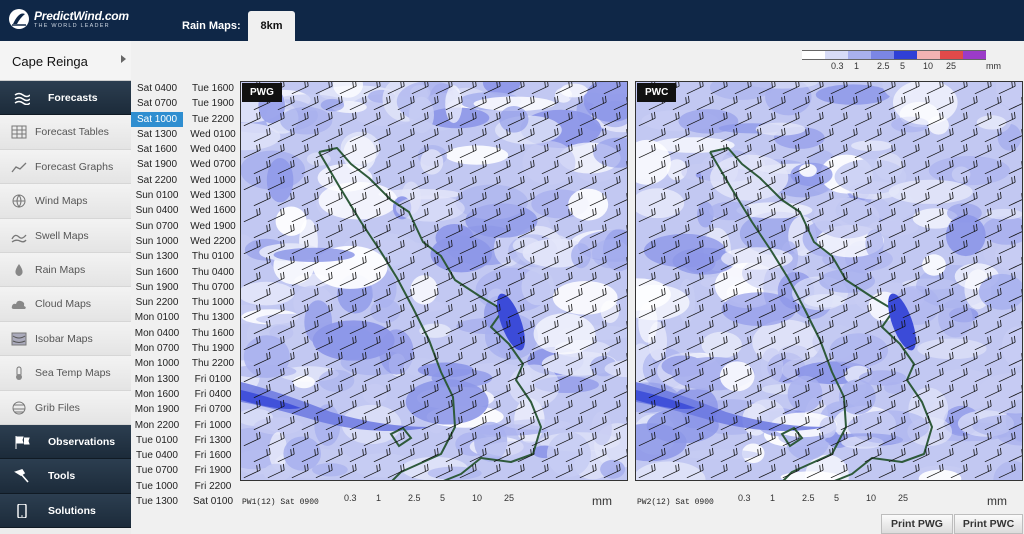 The image size is (1024, 534). I want to click on time-option: Thu 1300, so click(213, 318).